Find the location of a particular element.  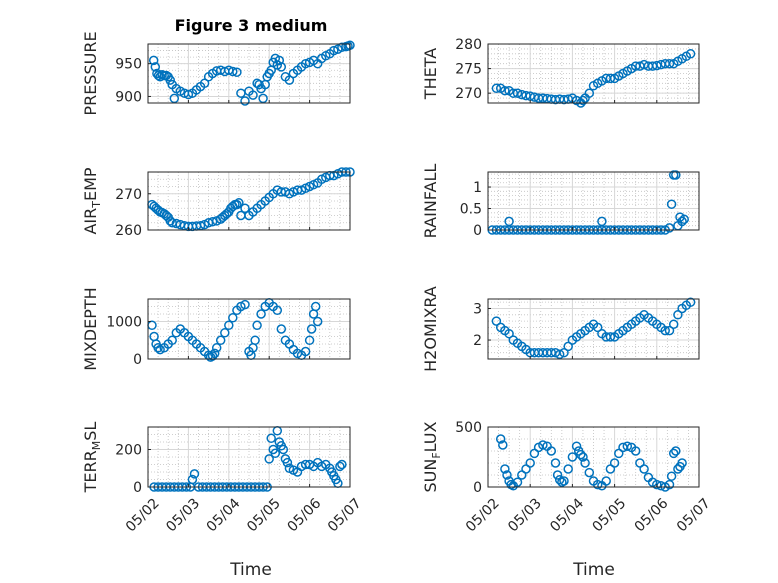

pressure-axes-frame is located at coordinates (249, 73).